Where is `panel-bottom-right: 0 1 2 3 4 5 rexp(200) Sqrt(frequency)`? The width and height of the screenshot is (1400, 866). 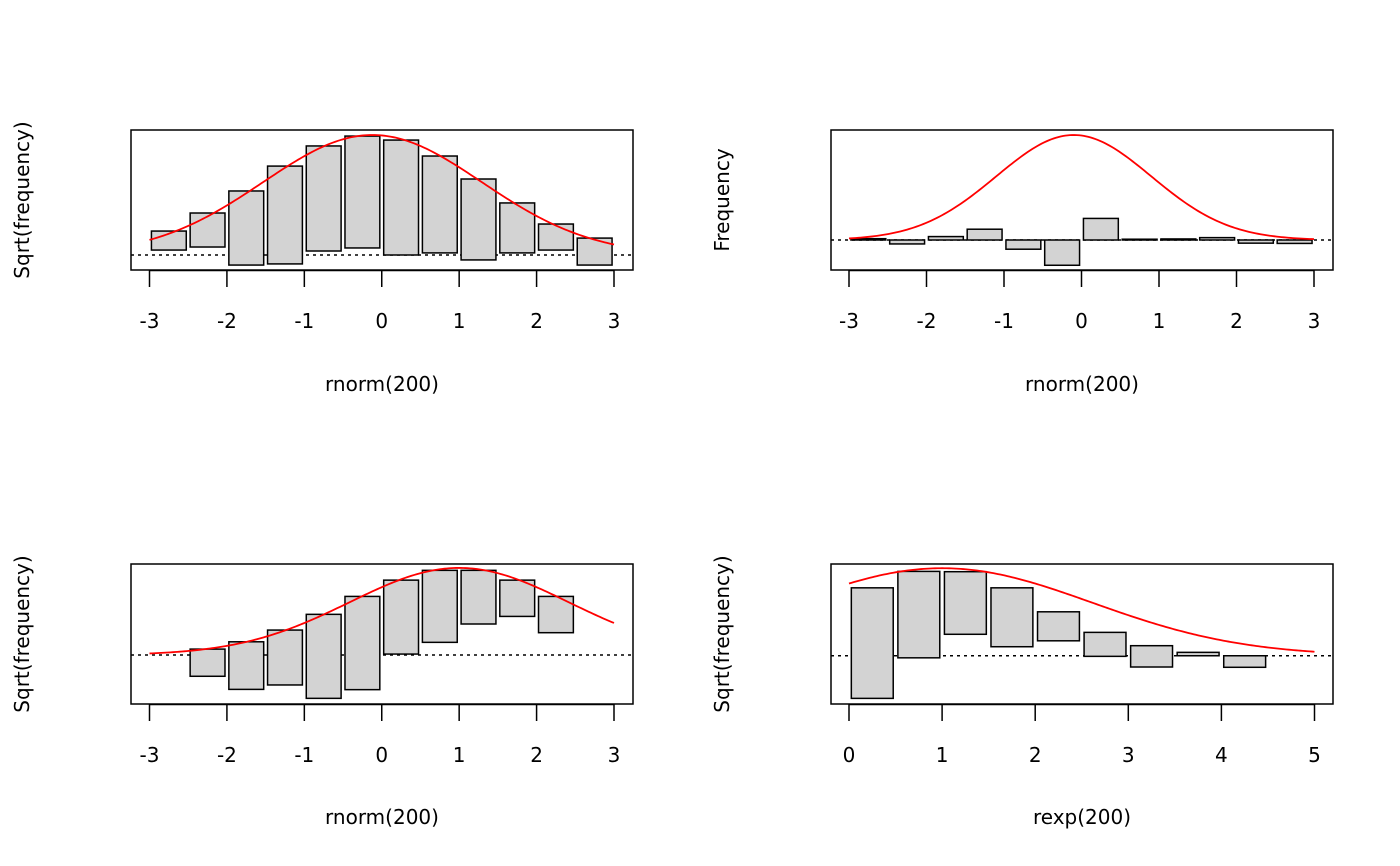
panel-bottom-right: 0 1 2 3 4 5 rexp(200) Sqrt(frequency) is located at coordinates (1022, 692).